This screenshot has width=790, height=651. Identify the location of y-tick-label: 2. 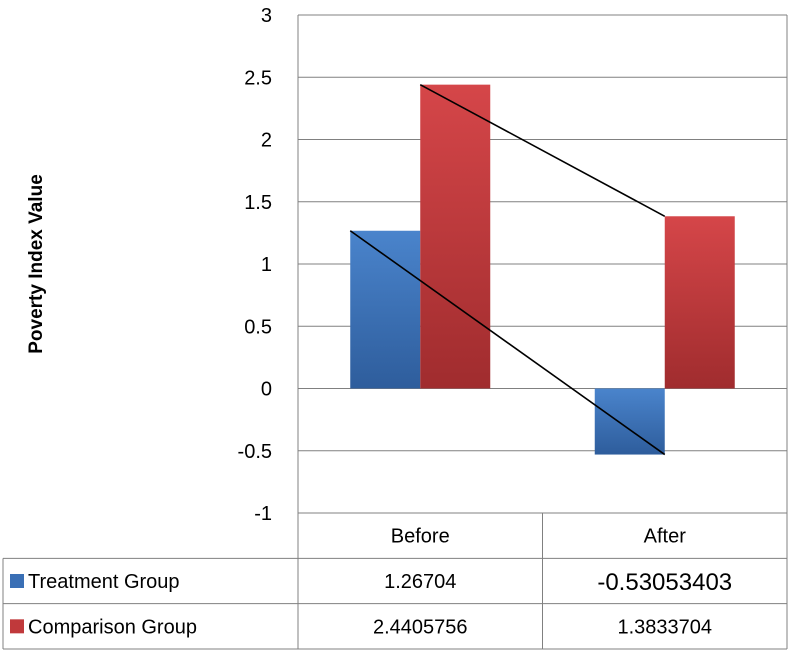
(266, 141).